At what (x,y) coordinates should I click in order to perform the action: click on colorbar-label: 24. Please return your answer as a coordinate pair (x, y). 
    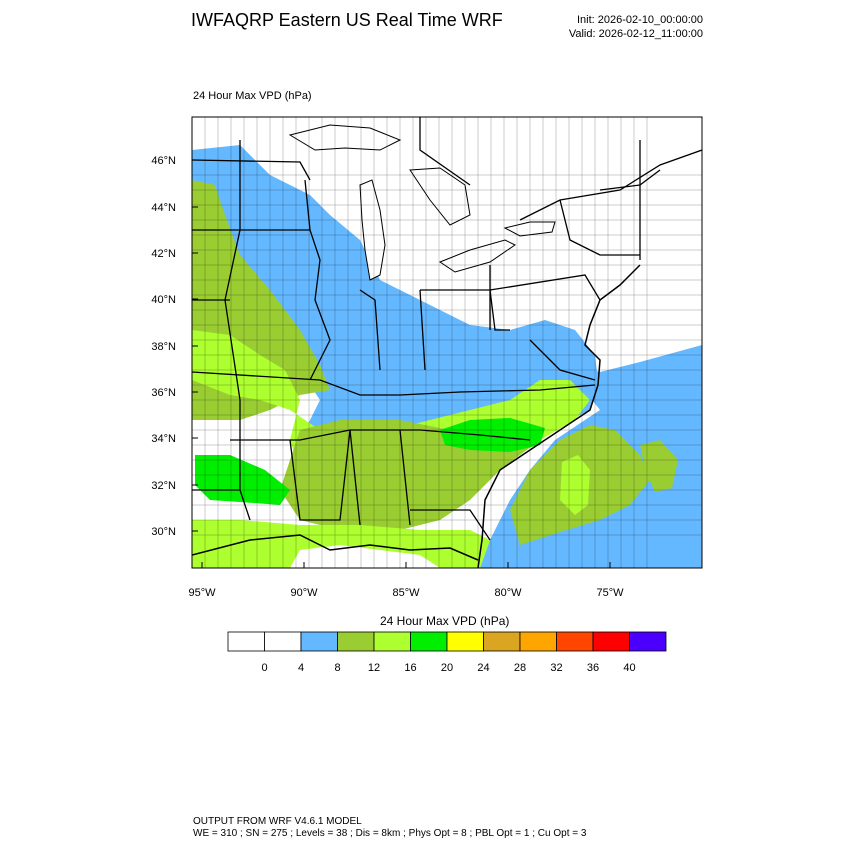
    Looking at the image, I should click on (483, 668).